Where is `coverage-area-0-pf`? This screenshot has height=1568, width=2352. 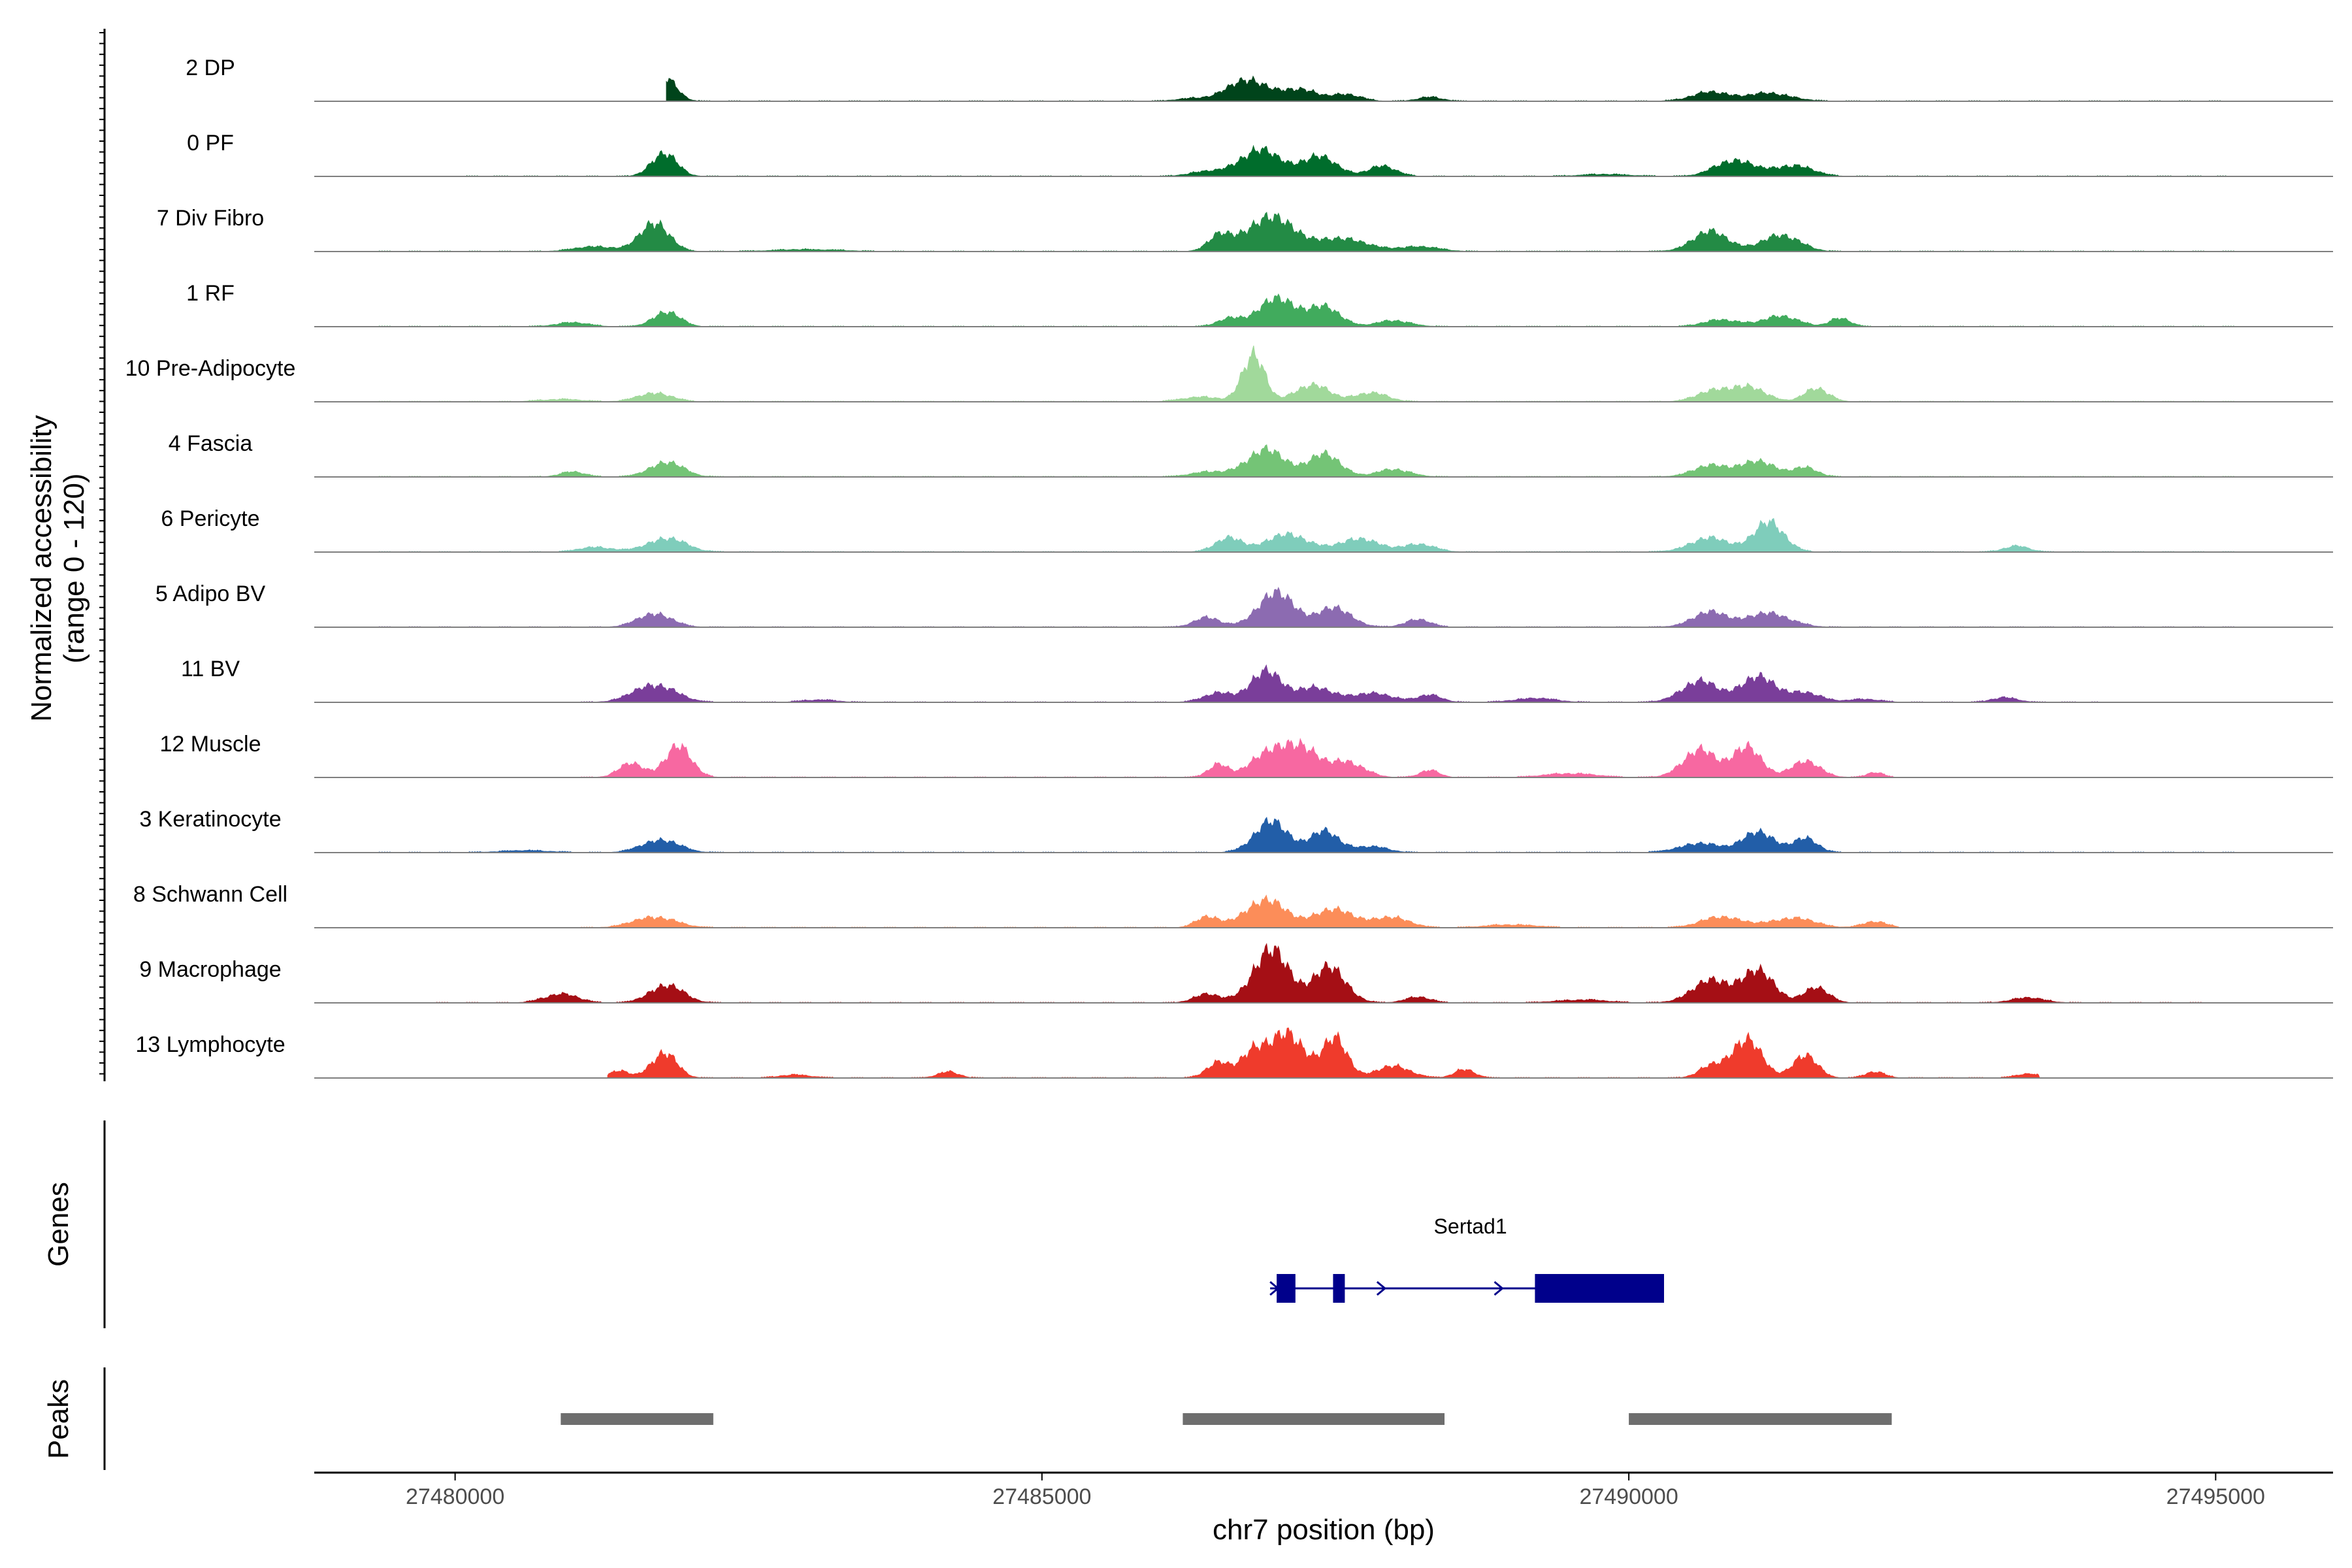
coverage-area-0-pf is located at coordinates (1347, 160).